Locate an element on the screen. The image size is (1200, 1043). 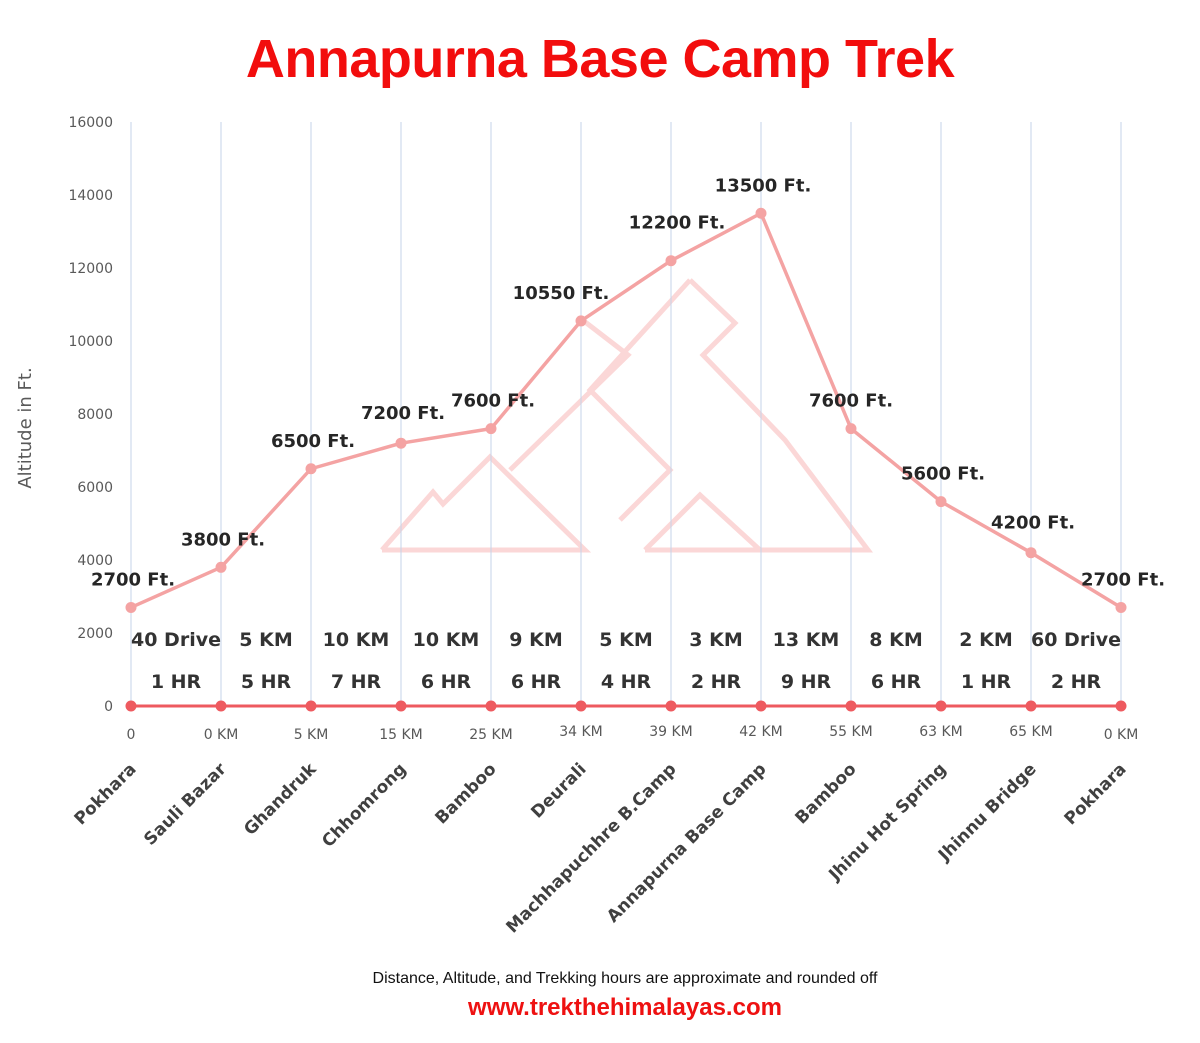
altitude-data-label: 12200 Ft. is located at coordinates (677, 223).